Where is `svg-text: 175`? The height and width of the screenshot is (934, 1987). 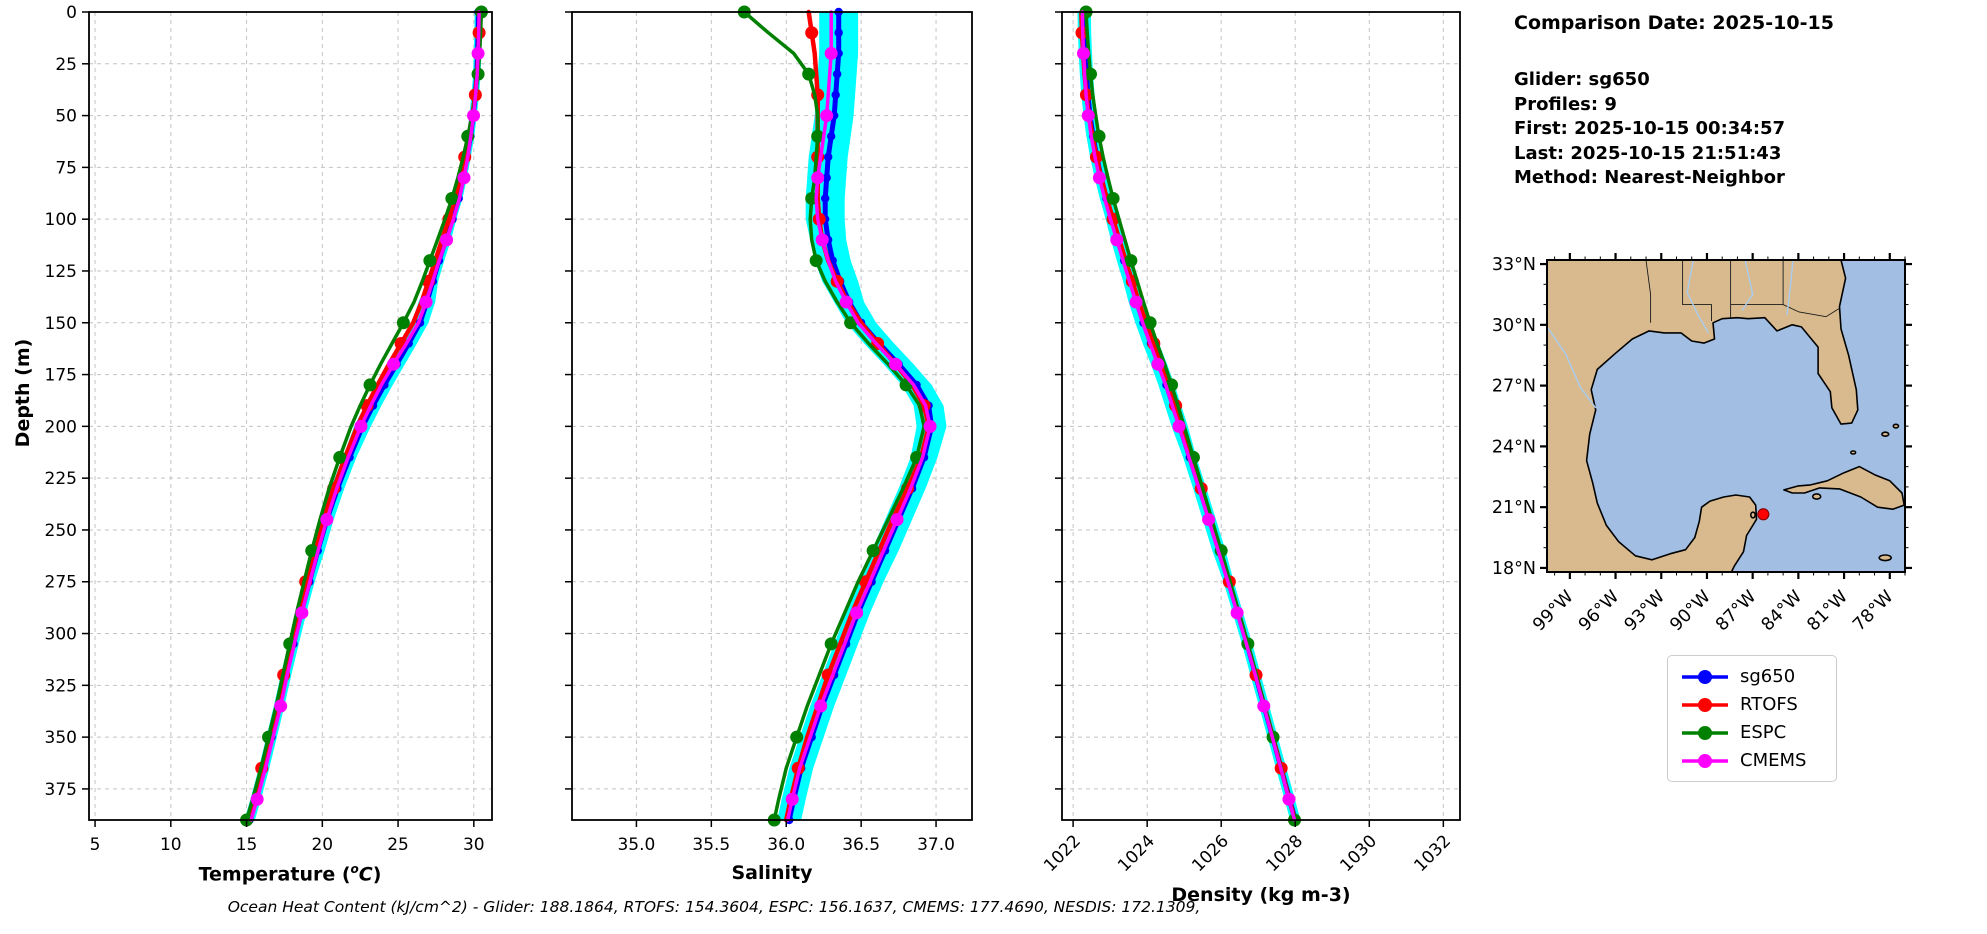
svg-text: 175 is located at coordinates (61, 376).